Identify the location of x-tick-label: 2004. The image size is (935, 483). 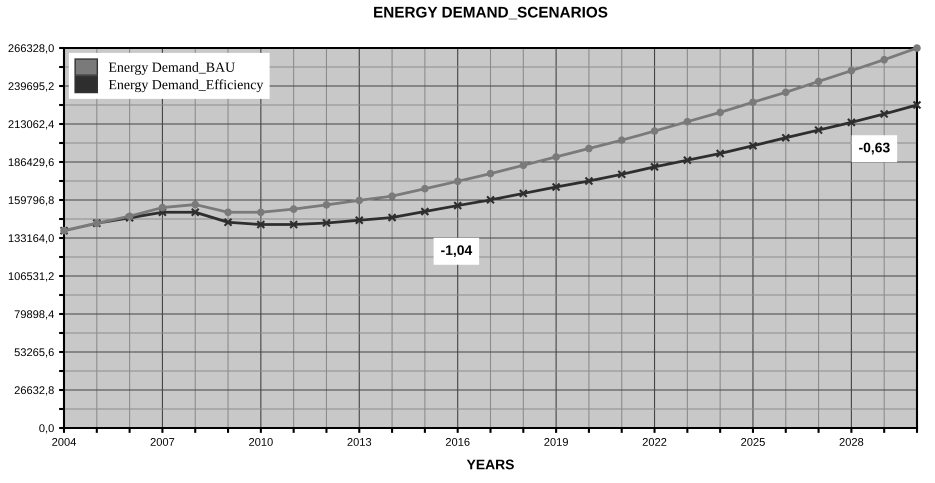
(64, 442).